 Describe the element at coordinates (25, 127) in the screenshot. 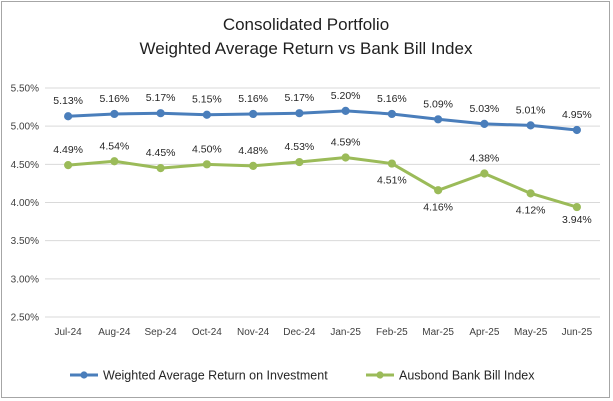

I see `y-tick-label: 5.00%` at that location.